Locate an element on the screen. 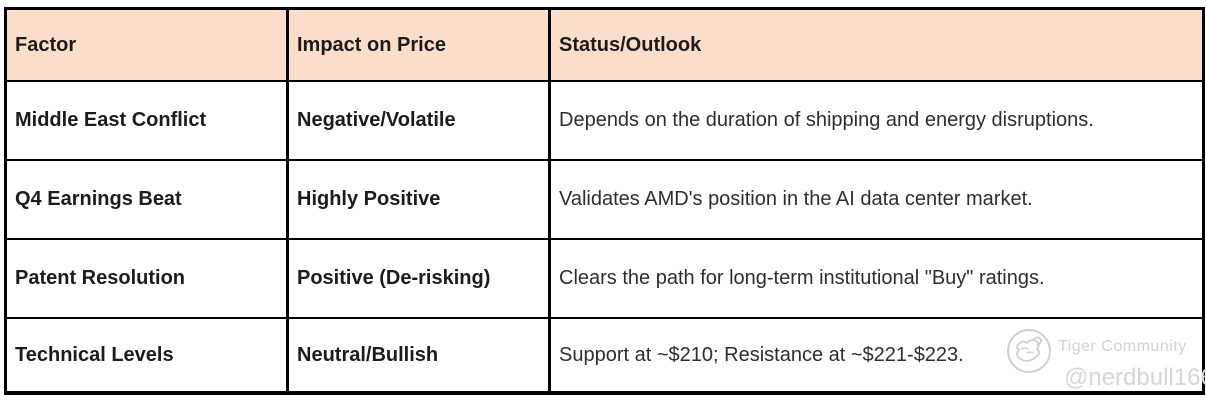 The image size is (1206, 416). impact-cell: Neutral/Bullish is located at coordinates (418, 355).